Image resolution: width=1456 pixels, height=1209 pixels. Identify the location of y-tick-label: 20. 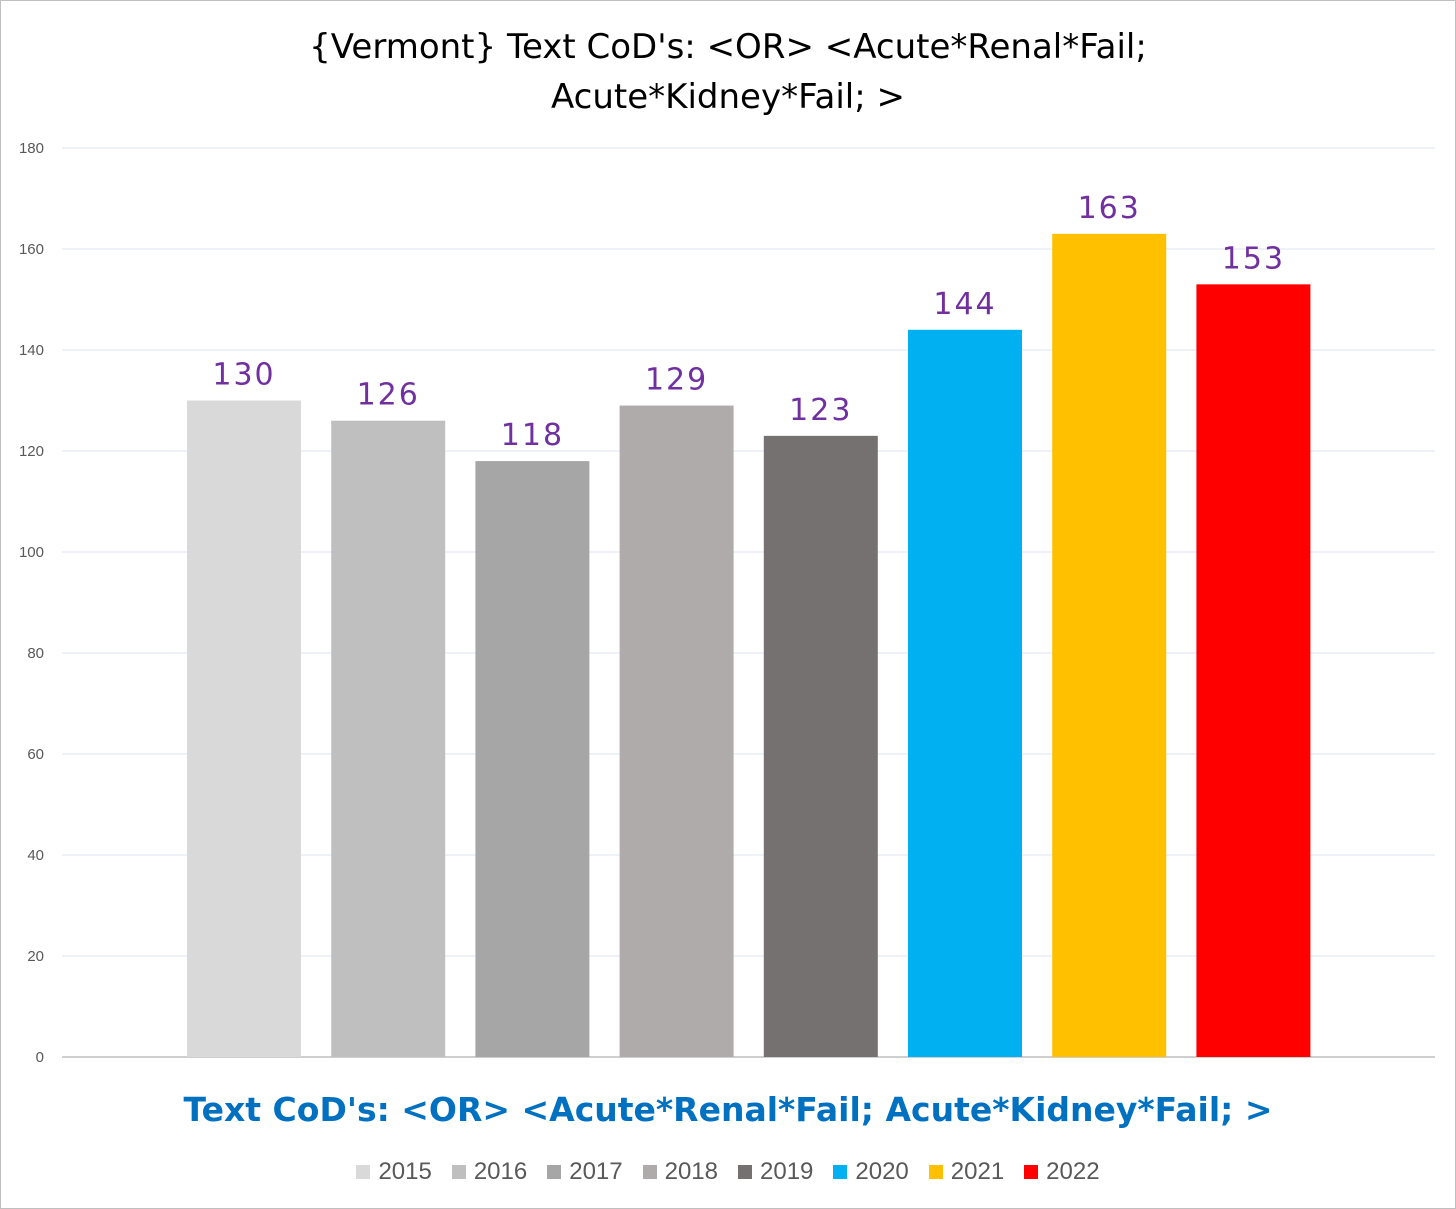
(35, 956).